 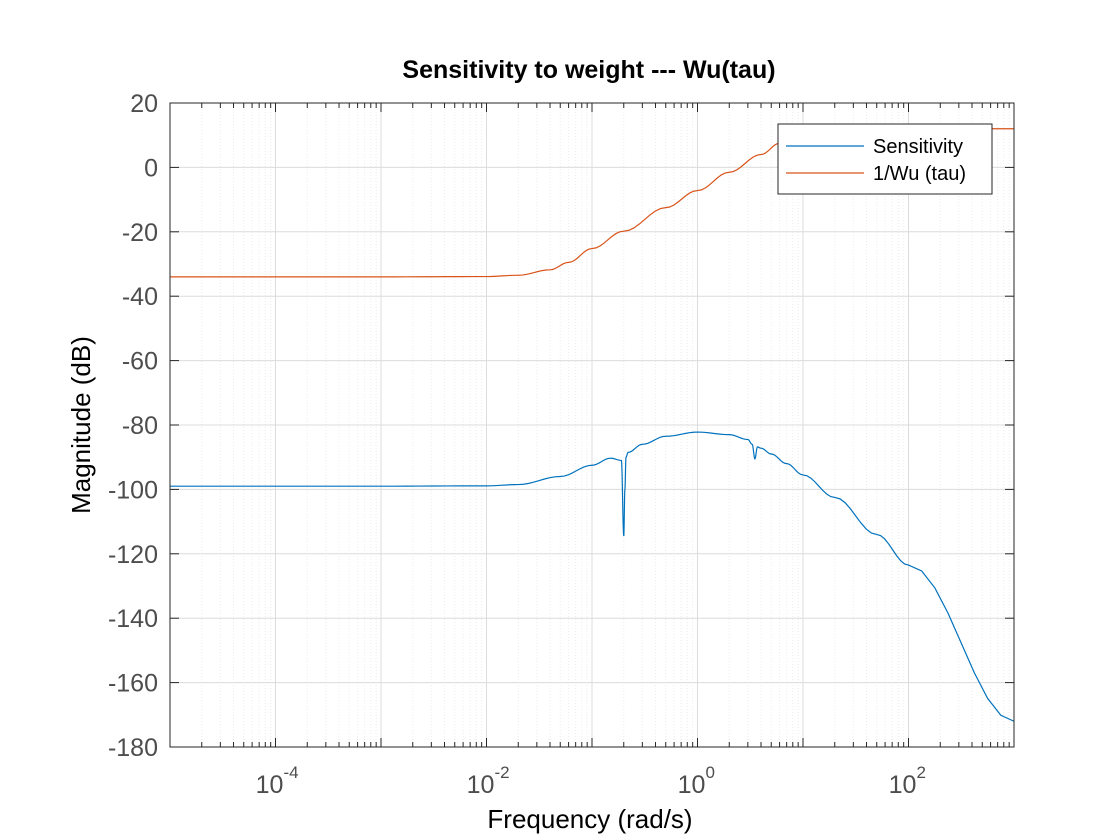 I want to click on x-tick-exponent: 2, so click(x=921, y=772).